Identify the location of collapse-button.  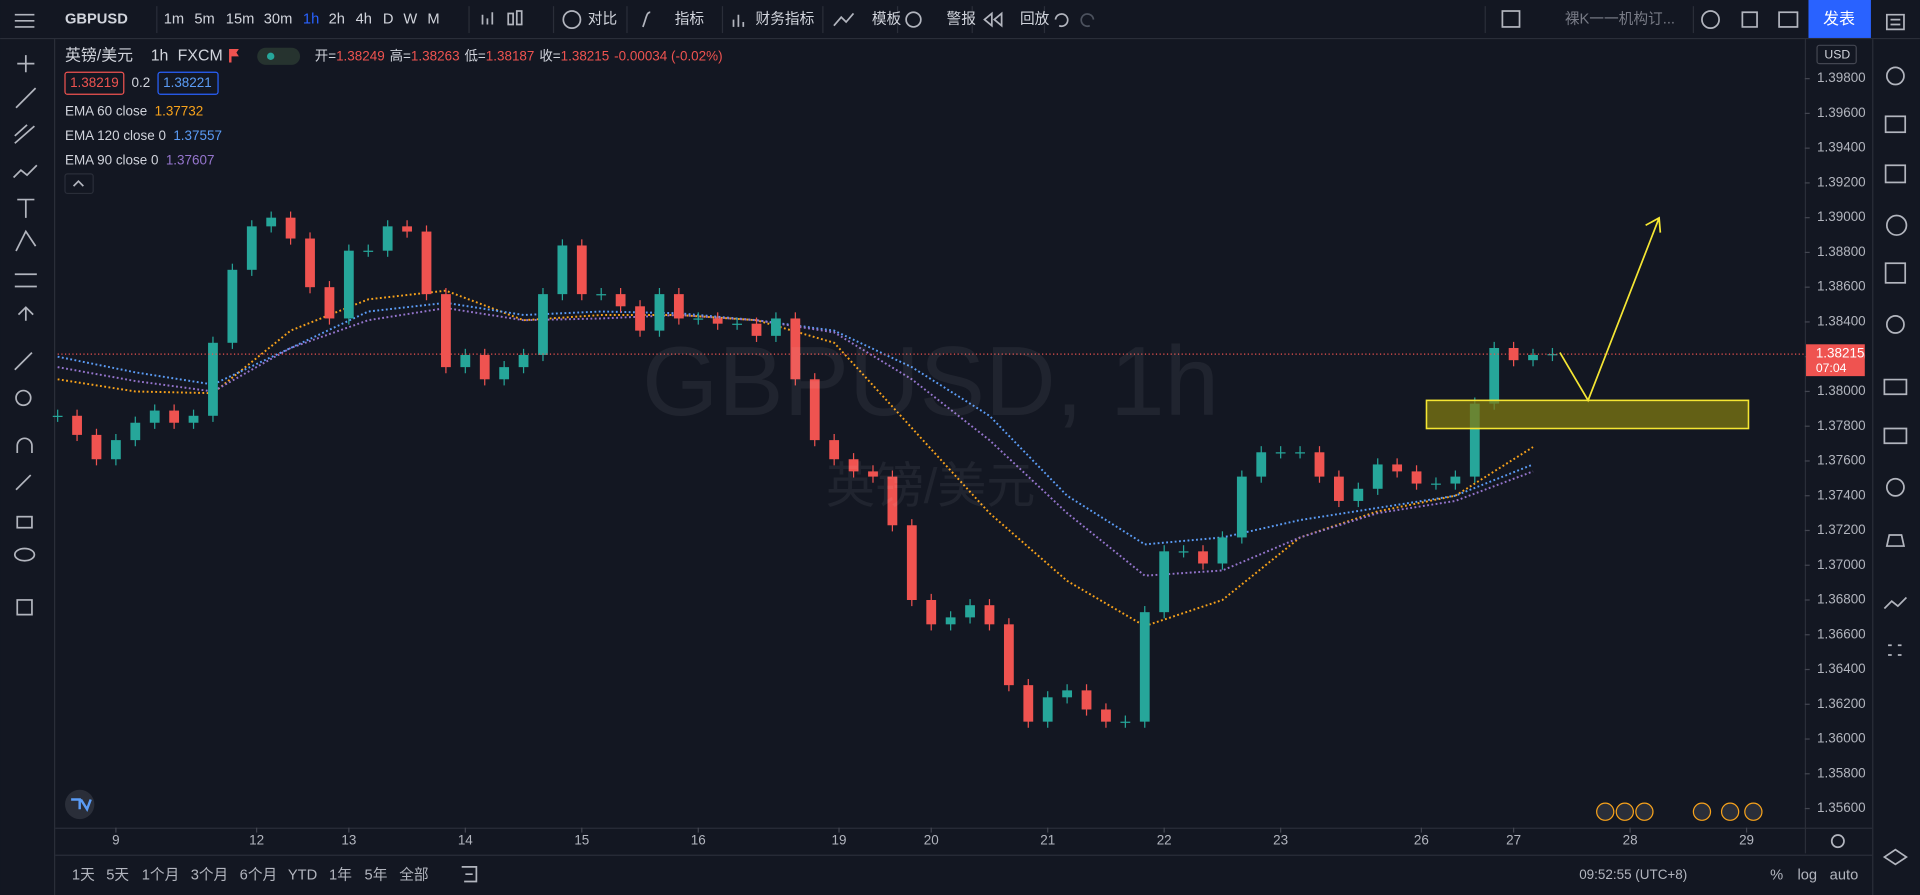
(79, 184).